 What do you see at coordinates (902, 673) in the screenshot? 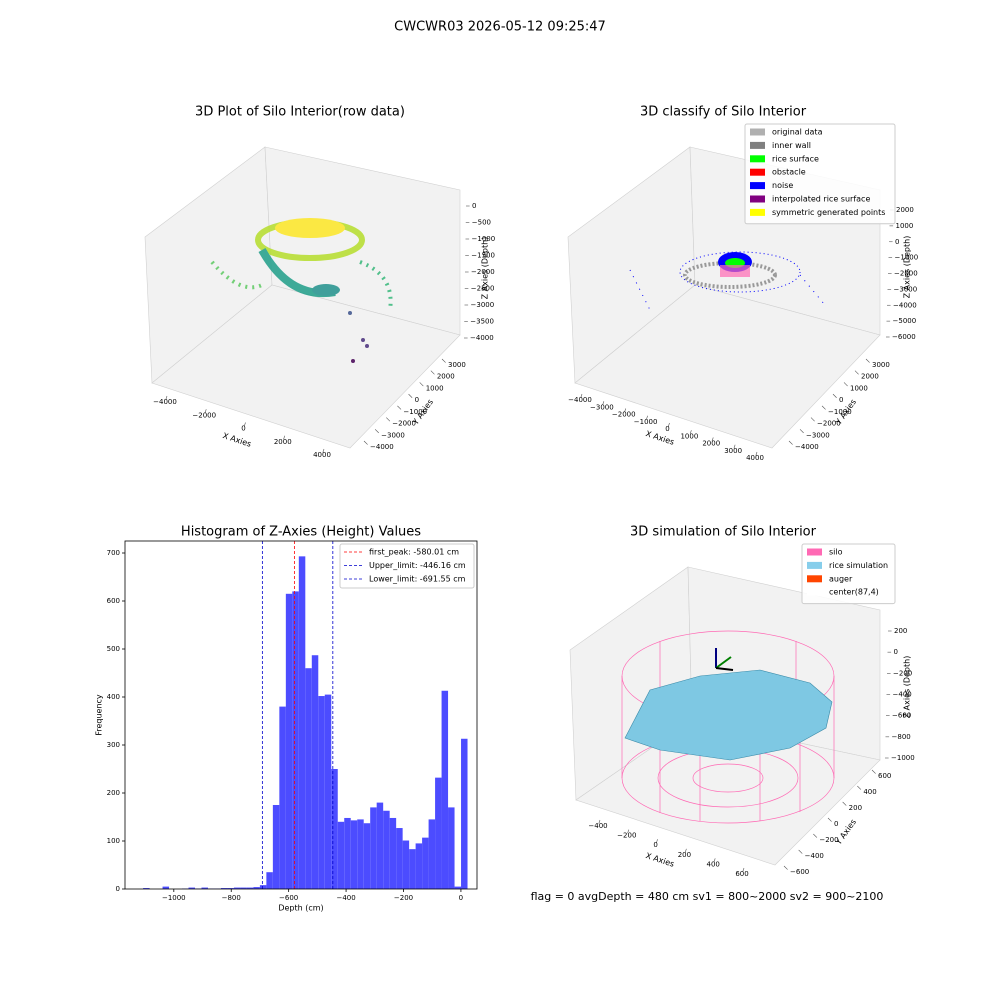
I see `z-tick-label: −200` at bounding box center [902, 673].